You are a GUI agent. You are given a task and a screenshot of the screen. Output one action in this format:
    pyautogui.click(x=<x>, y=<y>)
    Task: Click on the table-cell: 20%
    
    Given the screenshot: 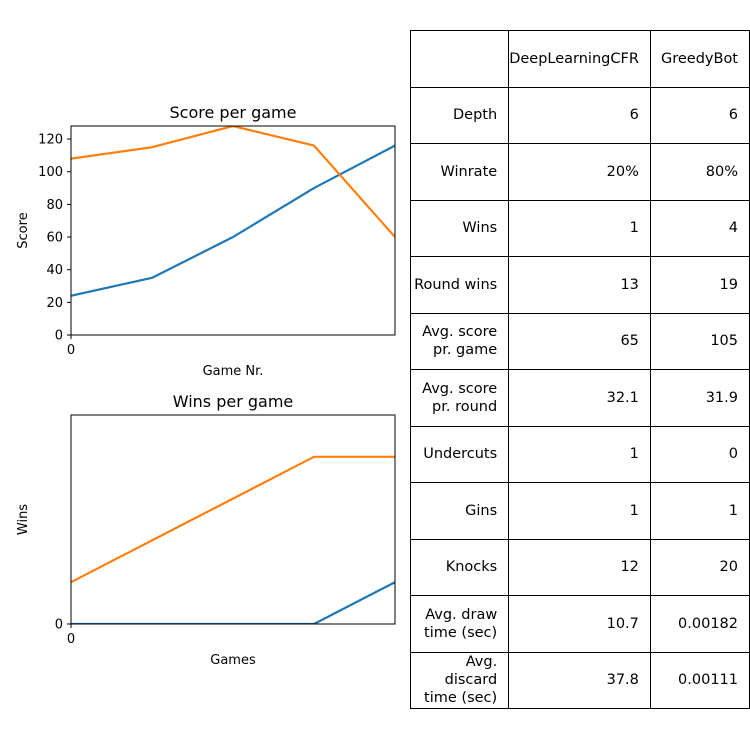 What is the action you would take?
    pyautogui.click(x=579, y=172)
    